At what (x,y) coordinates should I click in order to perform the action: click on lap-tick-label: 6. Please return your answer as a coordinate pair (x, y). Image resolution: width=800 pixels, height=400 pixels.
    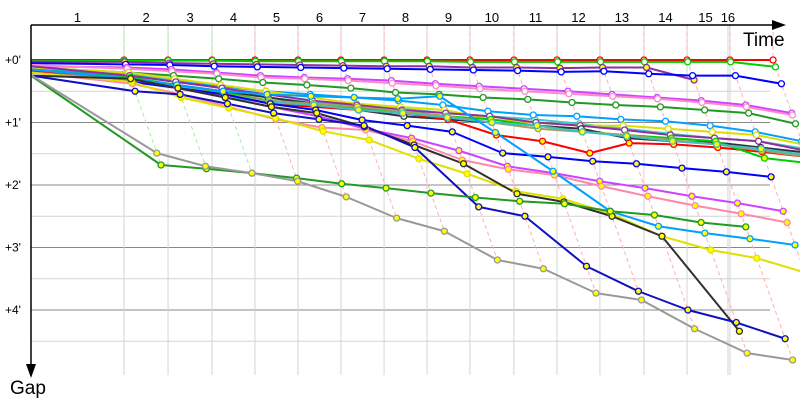
    Looking at the image, I should click on (319, 17).